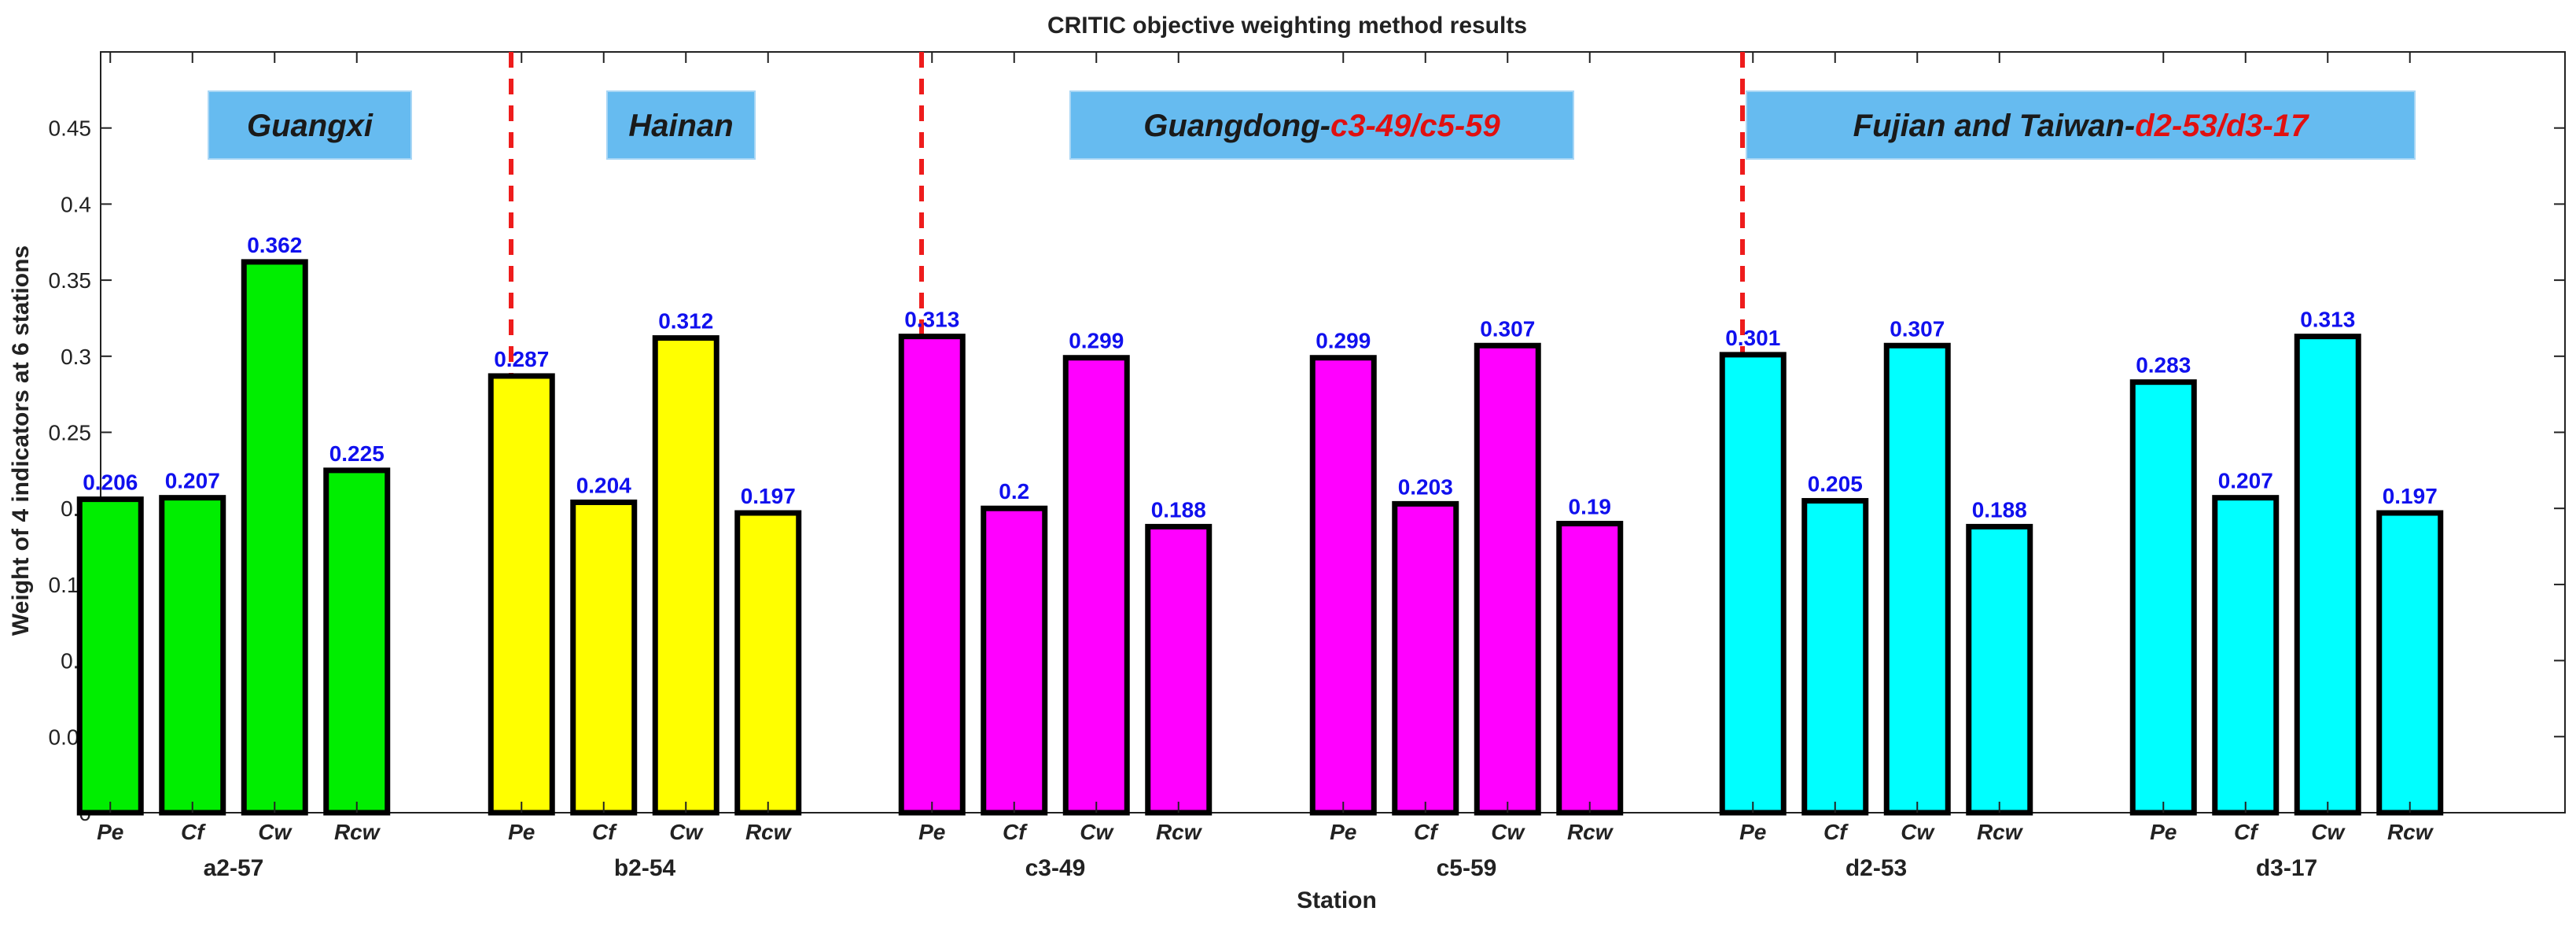 The width and height of the screenshot is (2576, 926). Describe the element at coordinates (2410, 496) in the screenshot. I see `value-label-d3-17-Rcw: 0.197` at that location.